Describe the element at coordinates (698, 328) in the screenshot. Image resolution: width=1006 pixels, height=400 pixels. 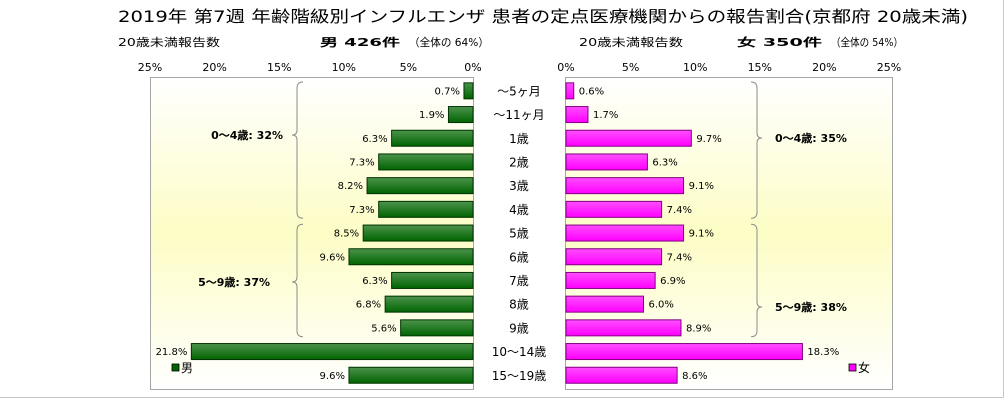
I see `value-label-female-10: 8.9%` at that location.